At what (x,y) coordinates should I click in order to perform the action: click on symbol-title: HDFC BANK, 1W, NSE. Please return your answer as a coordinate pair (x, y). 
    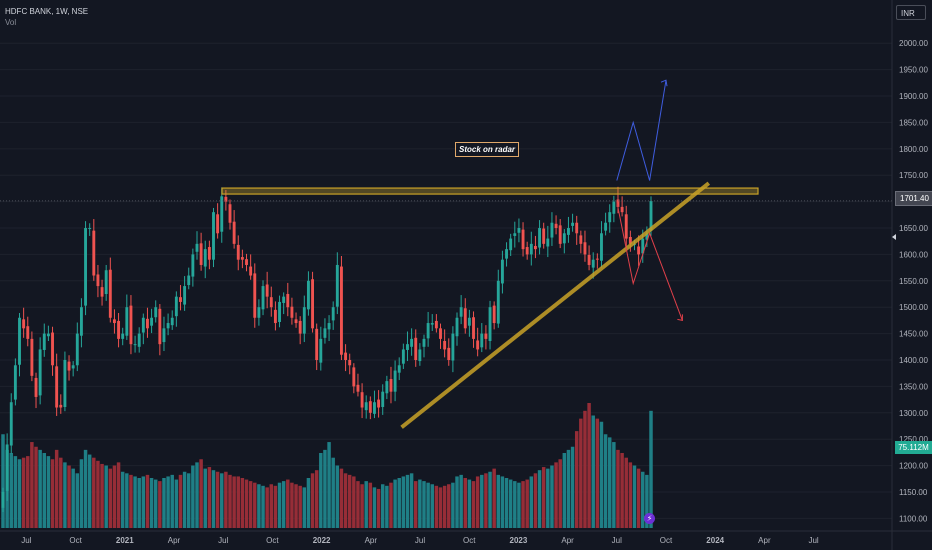
    Looking at the image, I should click on (47, 11).